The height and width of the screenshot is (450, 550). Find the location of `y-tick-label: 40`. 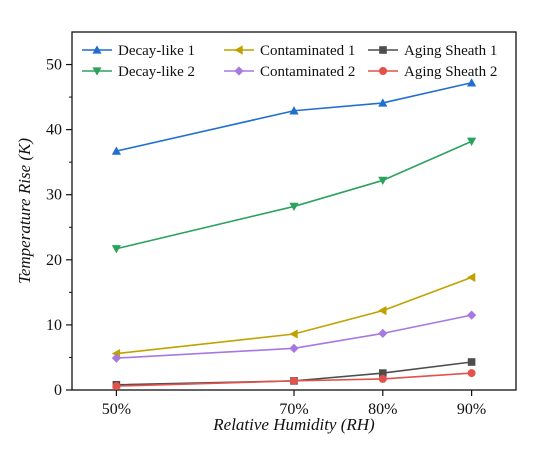

y-tick-label: 40 is located at coordinates (54, 130).